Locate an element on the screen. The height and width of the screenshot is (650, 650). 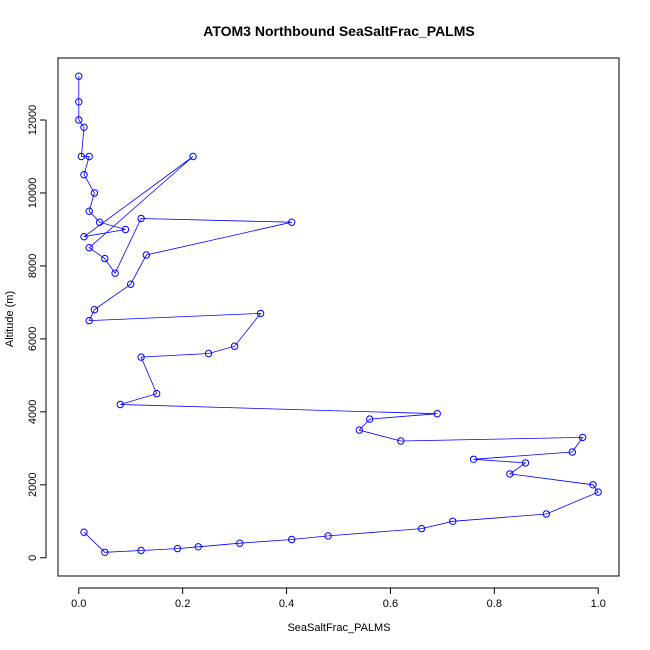
x-tick-label: 0.8 is located at coordinates (494, 604).